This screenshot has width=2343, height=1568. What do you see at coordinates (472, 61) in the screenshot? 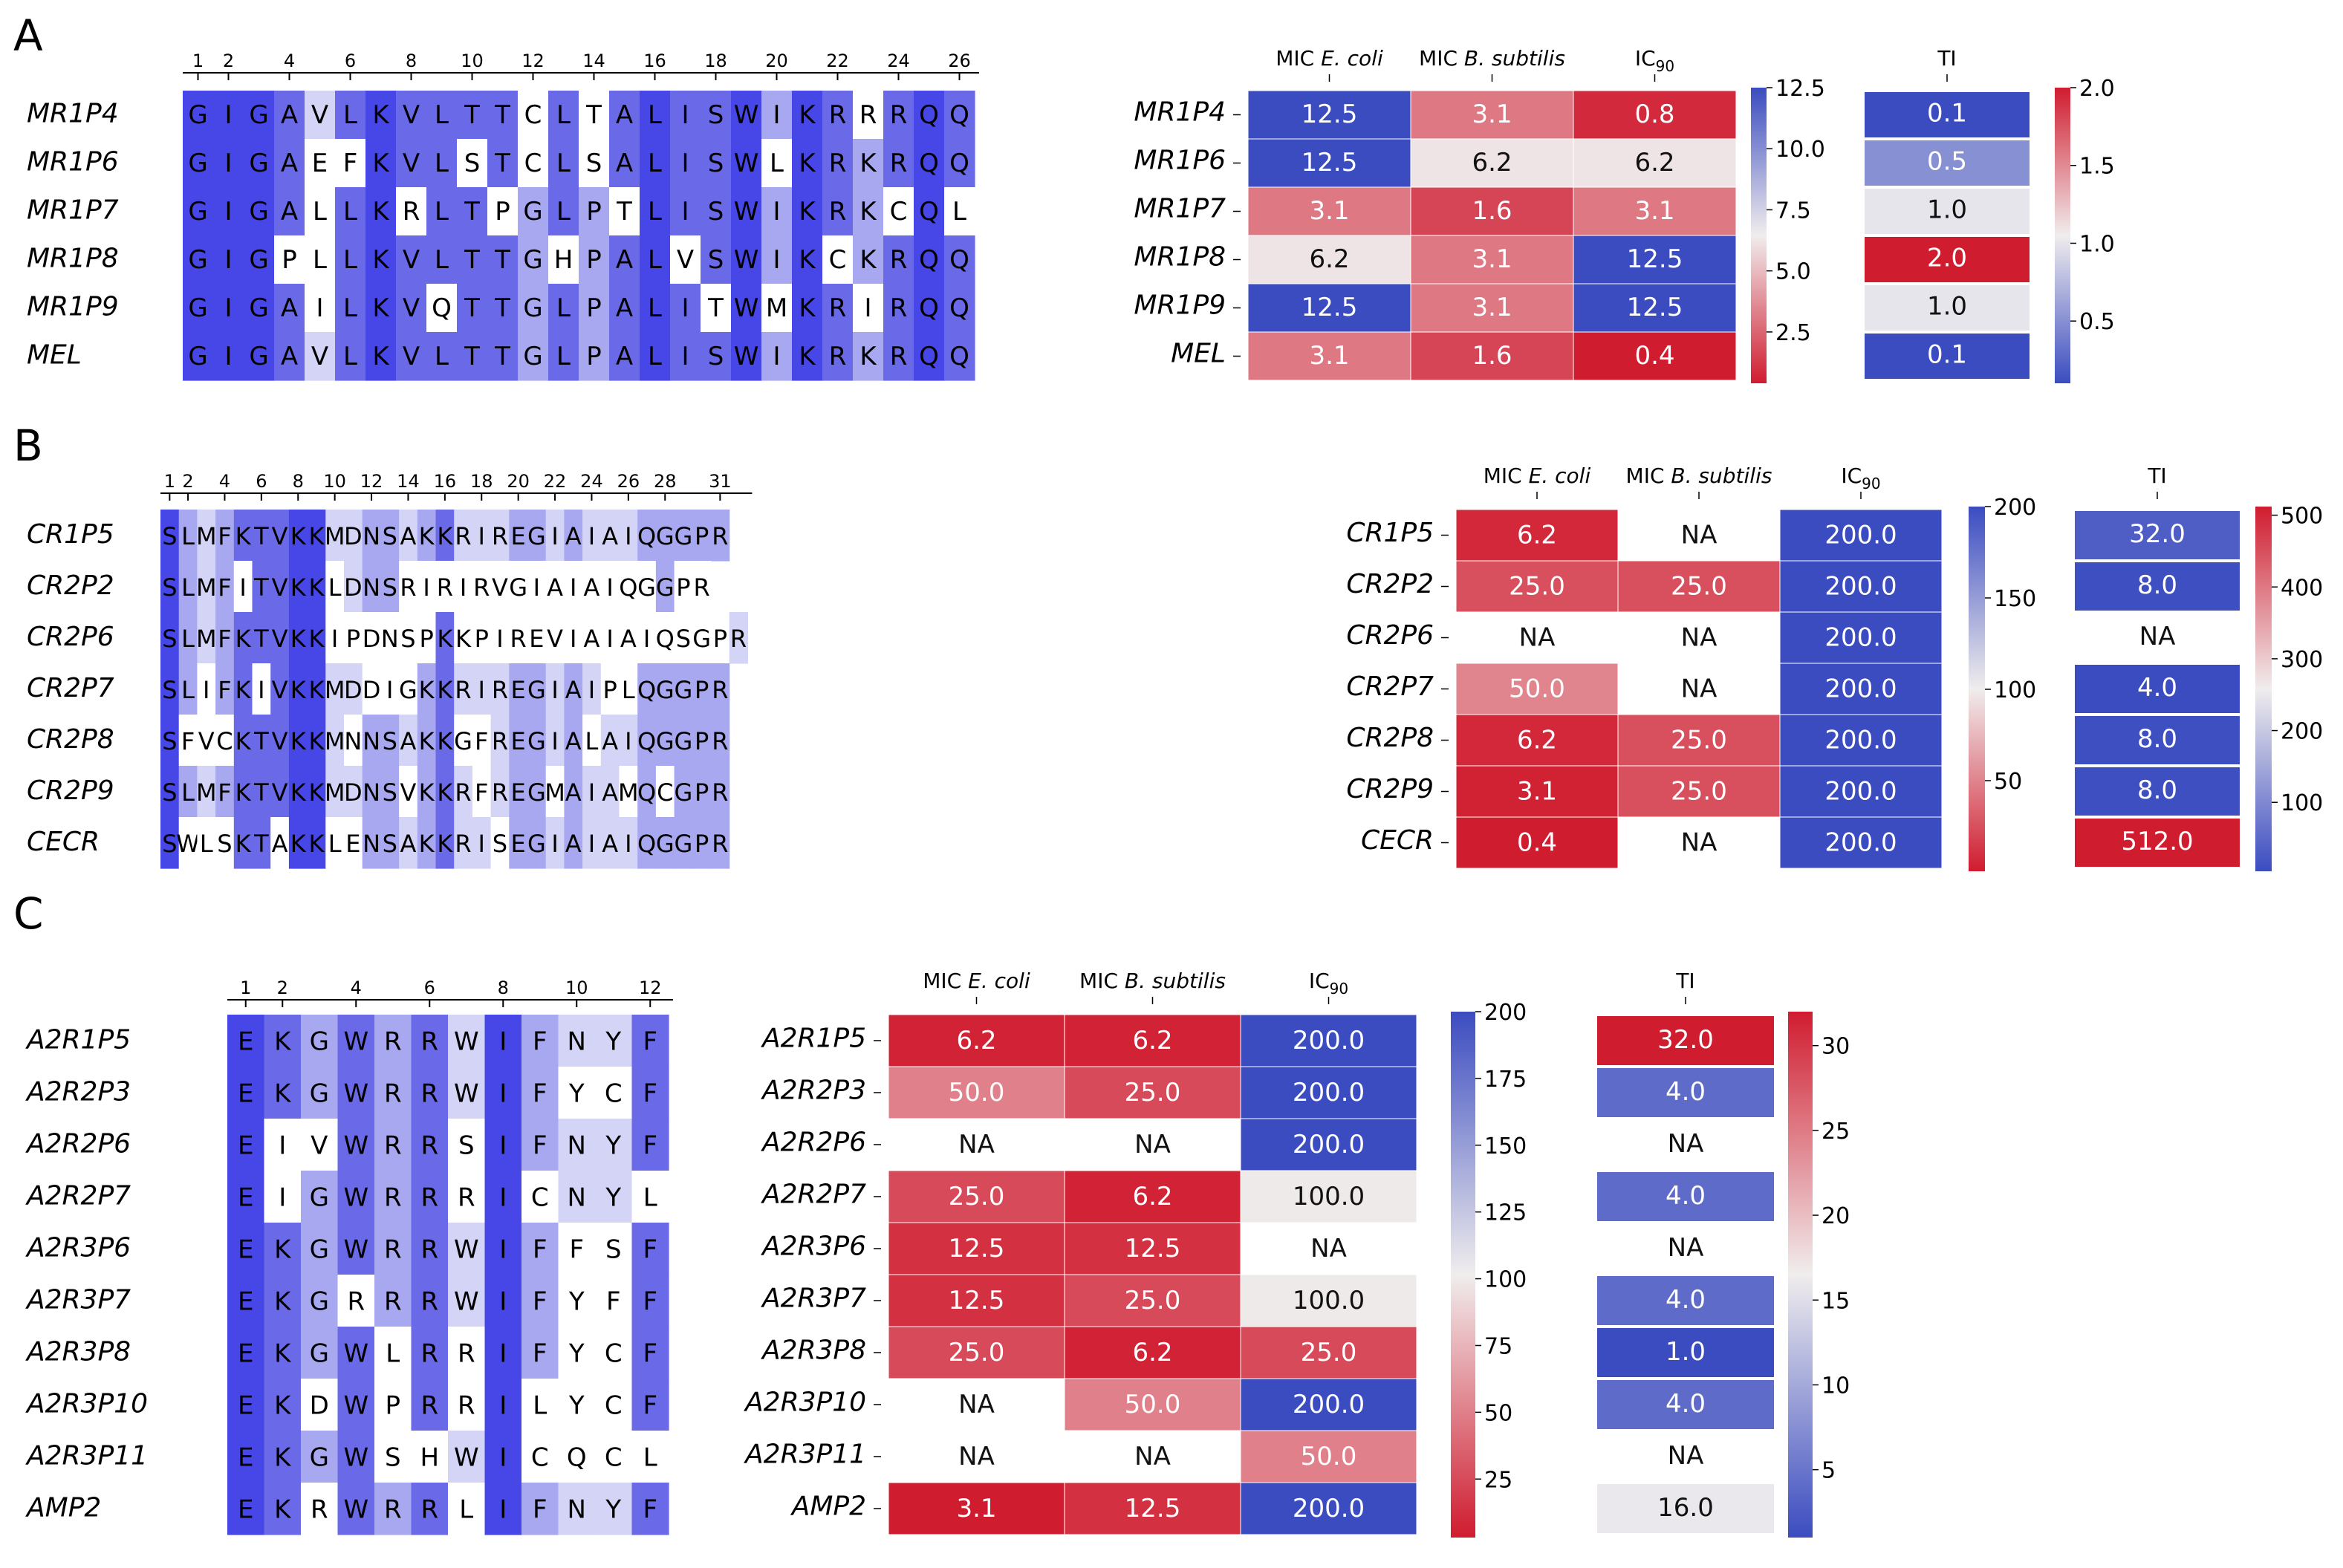
I see `ruler-tick-label: 10` at bounding box center [472, 61].